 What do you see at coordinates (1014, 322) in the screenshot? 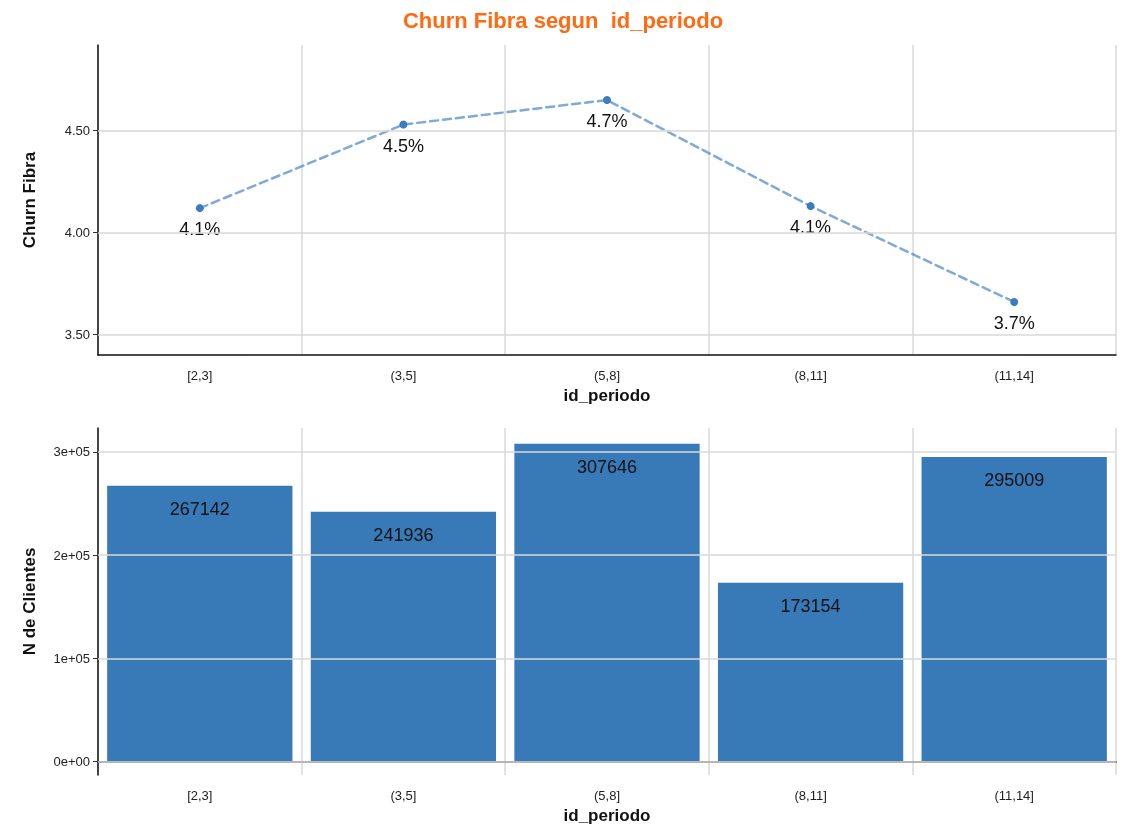
I see `data-label: 3.7%` at bounding box center [1014, 322].